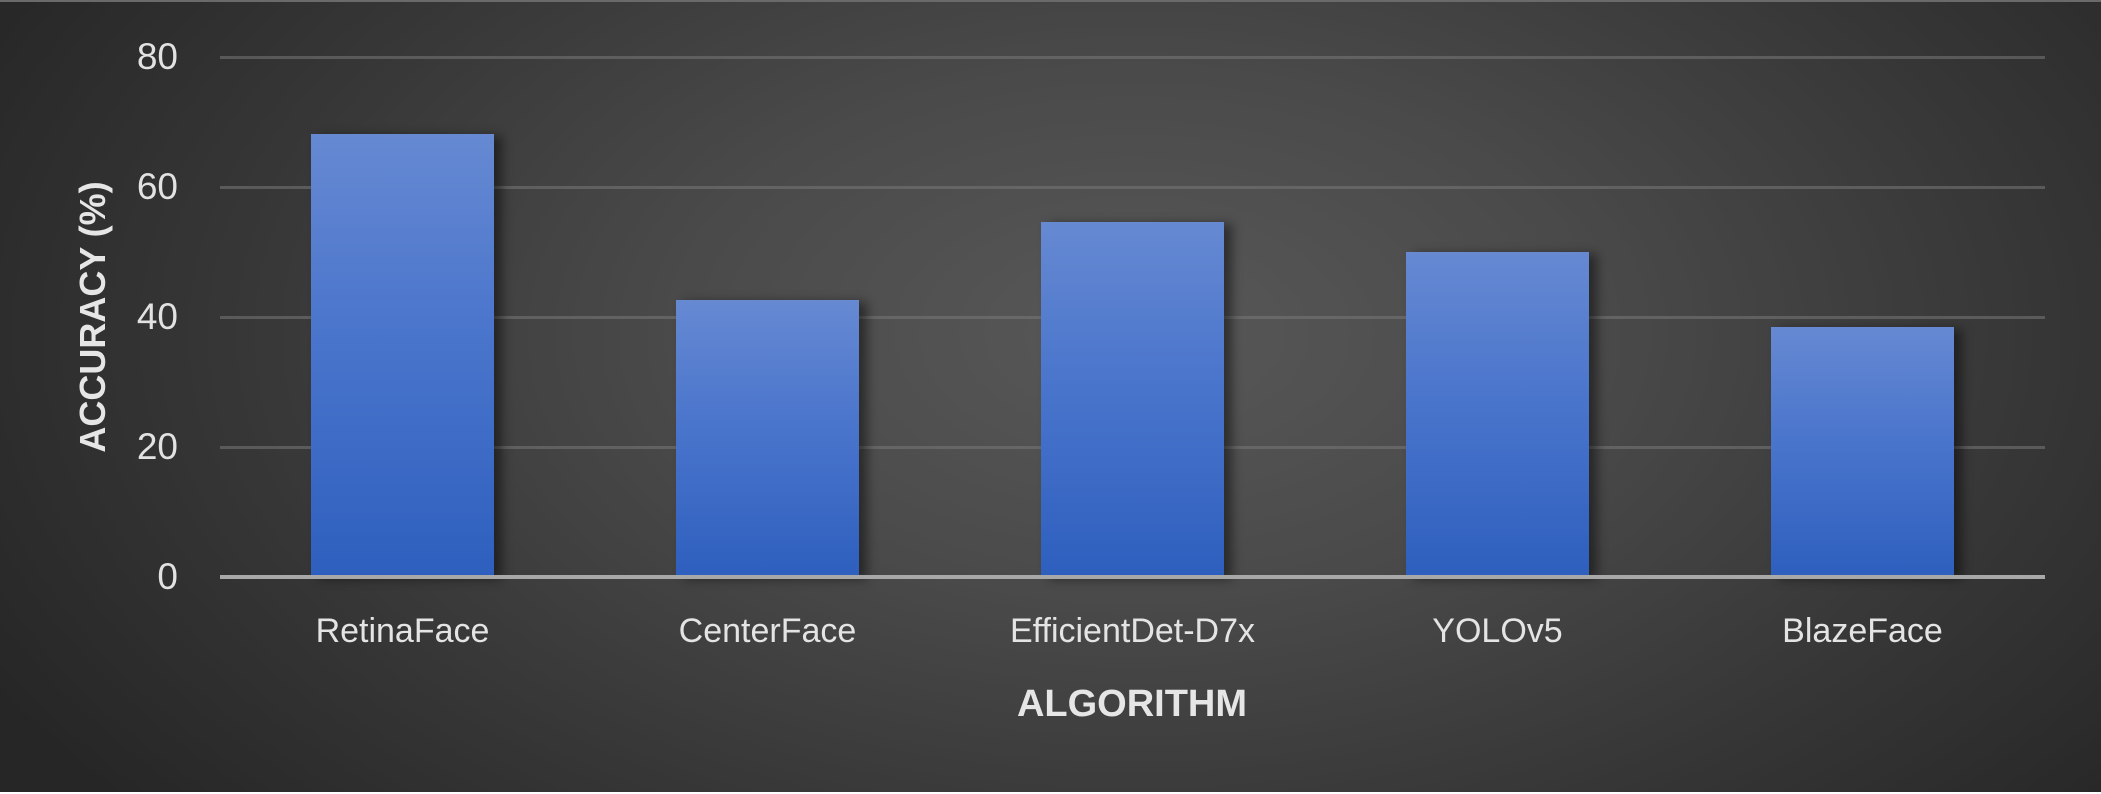 The width and height of the screenshot is (2101, 794). Describe the element at coordinates (167, 576) in the screenshot. I see `y-tick-0: 0` at that location.